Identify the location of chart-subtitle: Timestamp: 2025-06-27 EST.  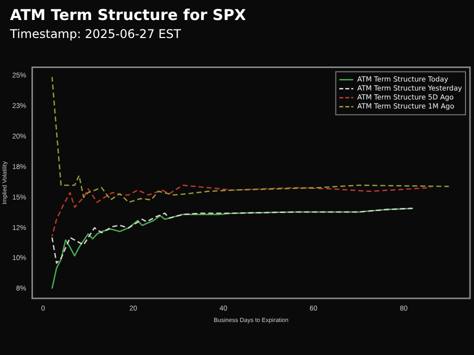
(95, 34).